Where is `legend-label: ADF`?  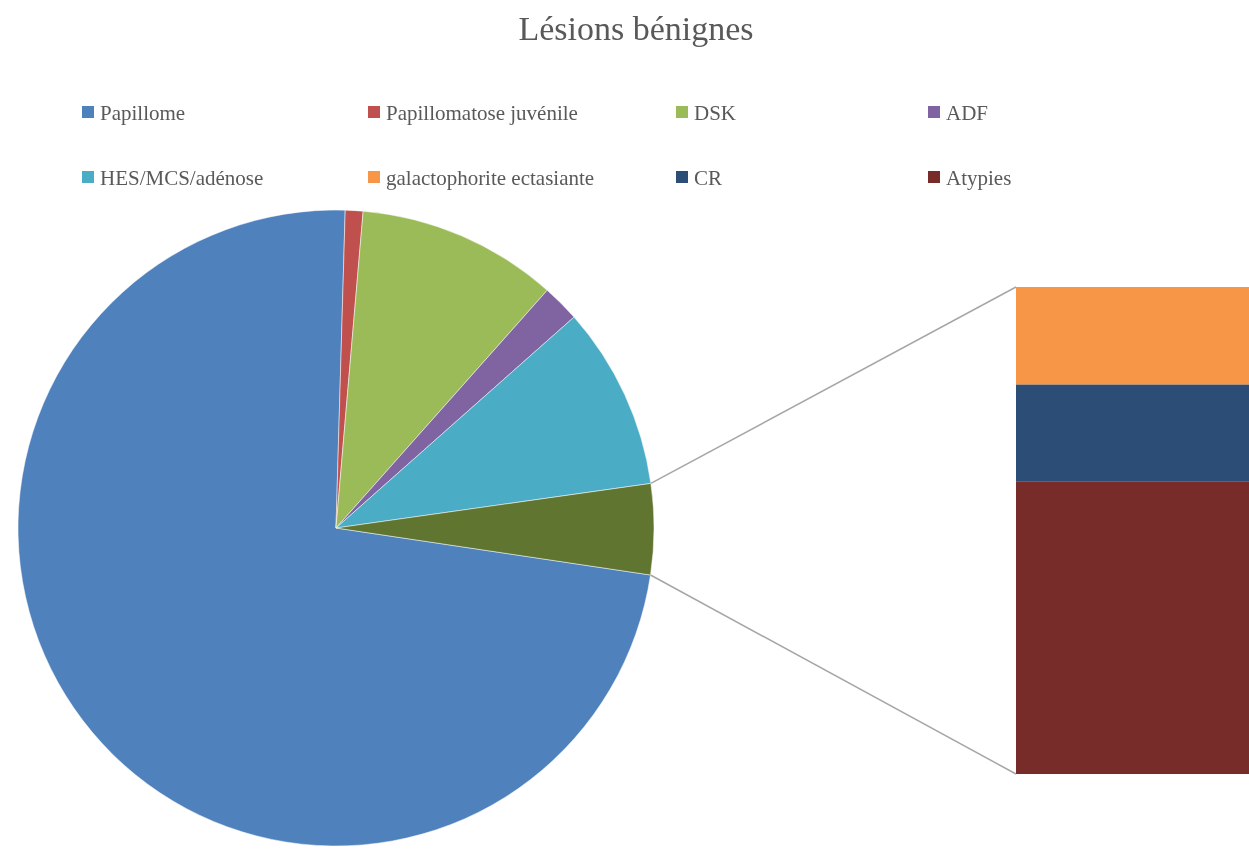
legend-label: ADF is located at coordinates (967, 113).